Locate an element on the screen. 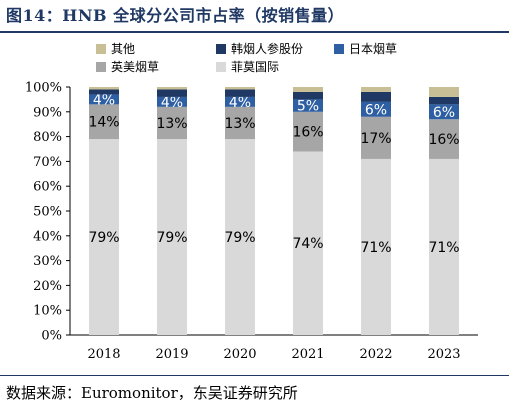 This screenshot has width=509, height=412. data-label: 5% is located at coordinates (308, 107).